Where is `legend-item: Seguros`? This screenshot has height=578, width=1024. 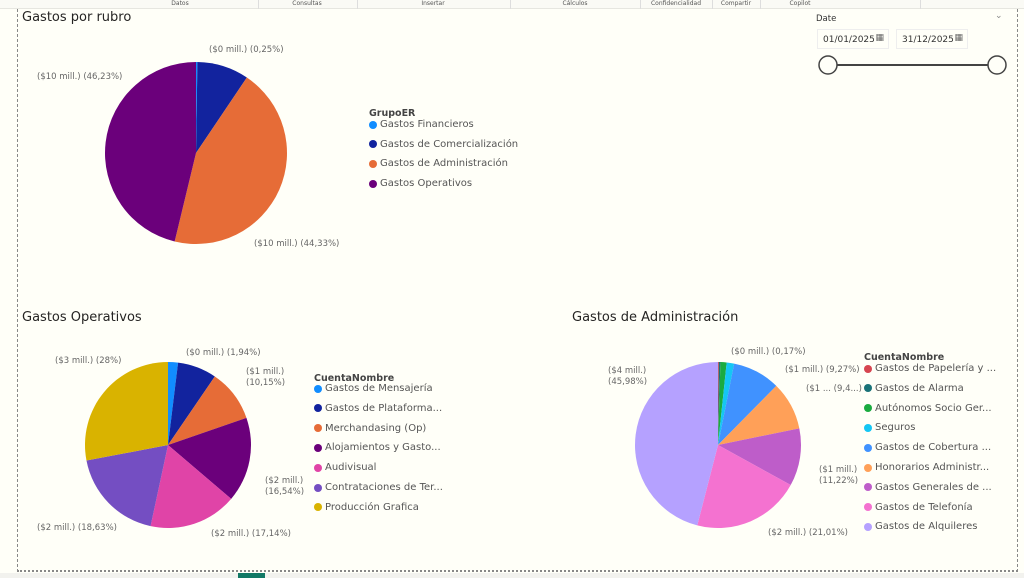 legend-item: Seguros is located at coordinates (889, 427).